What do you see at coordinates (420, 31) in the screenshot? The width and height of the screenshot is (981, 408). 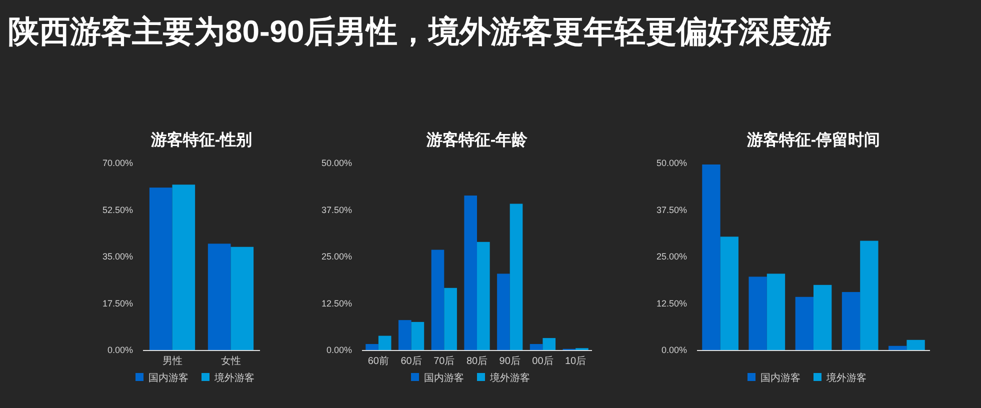 I see `text: 陕西游客主要为80-90后男性，境外游客更年轻更偏好深度游` at bounding box center [420, 31].